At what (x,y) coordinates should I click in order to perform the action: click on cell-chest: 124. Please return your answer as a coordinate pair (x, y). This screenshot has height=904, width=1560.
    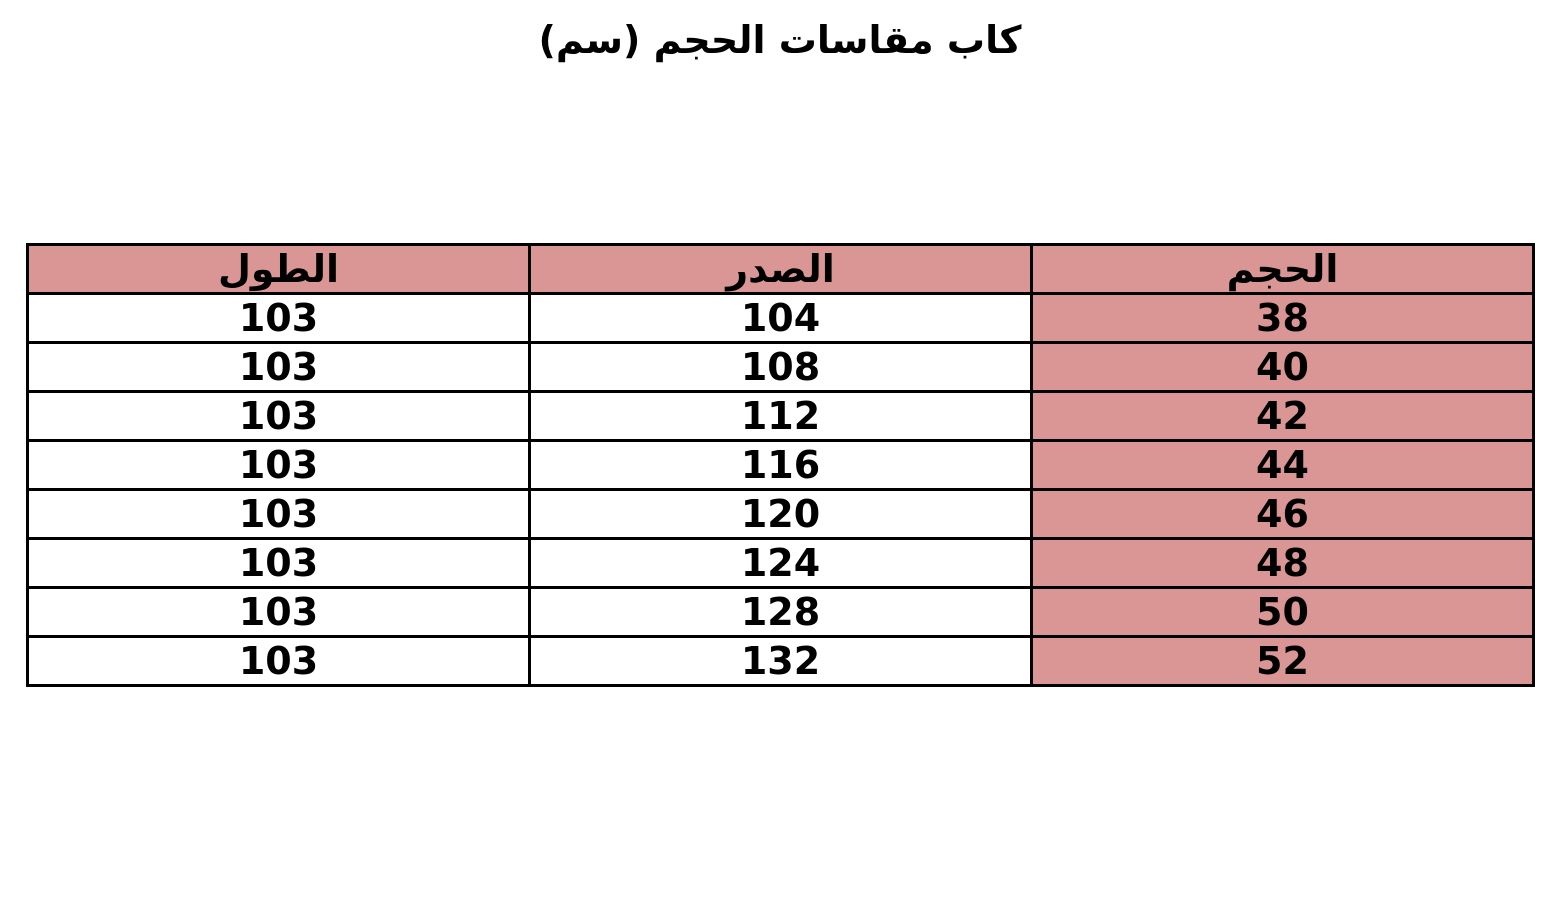
    Looking at the image, I should click on (780, 563).